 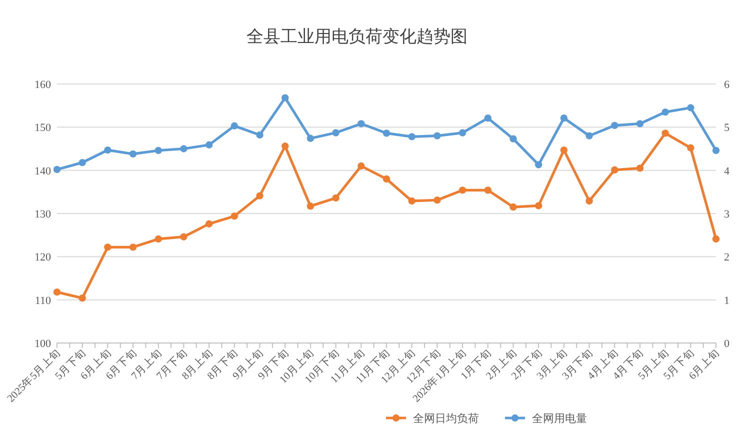 I want to click on y-tick-label: 130, so click(x=43, y=214).